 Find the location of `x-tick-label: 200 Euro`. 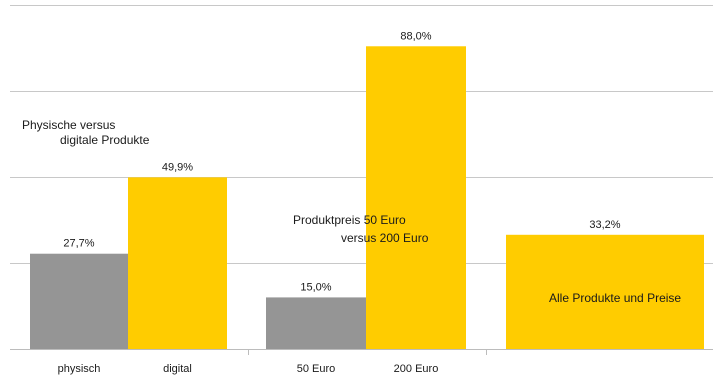

x-tick-label: 200 Euro is located at coordinates (416, 369).